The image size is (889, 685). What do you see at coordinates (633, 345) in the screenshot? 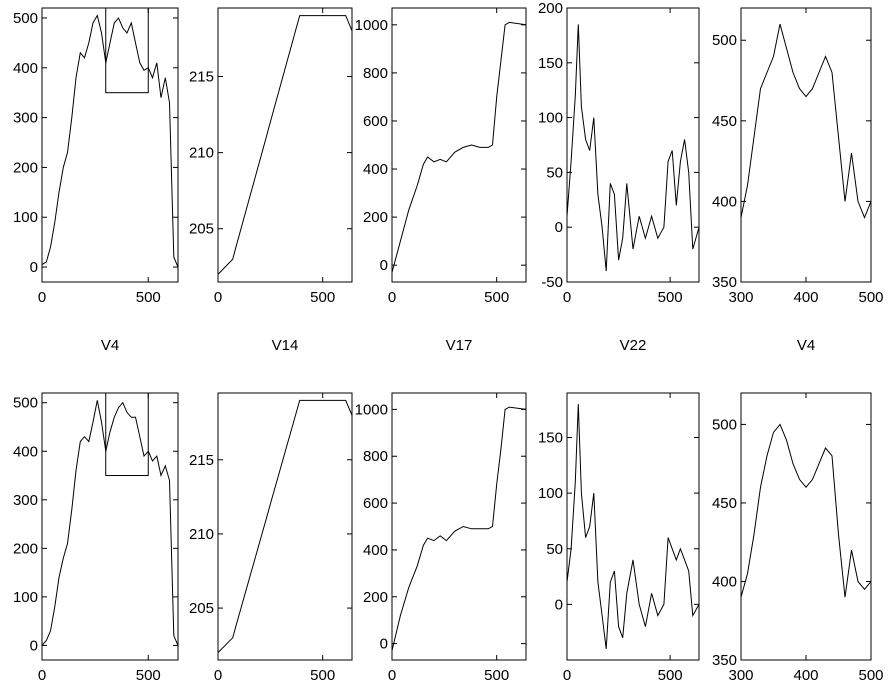
I see `panel-title: V22` at bounding box center [633, 345].